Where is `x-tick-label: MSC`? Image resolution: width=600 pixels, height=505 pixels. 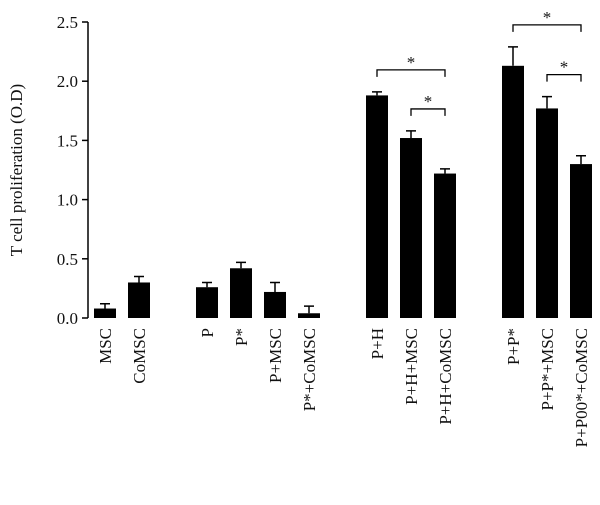
x-tick-label: MSC is located at coordinates (105, 346).